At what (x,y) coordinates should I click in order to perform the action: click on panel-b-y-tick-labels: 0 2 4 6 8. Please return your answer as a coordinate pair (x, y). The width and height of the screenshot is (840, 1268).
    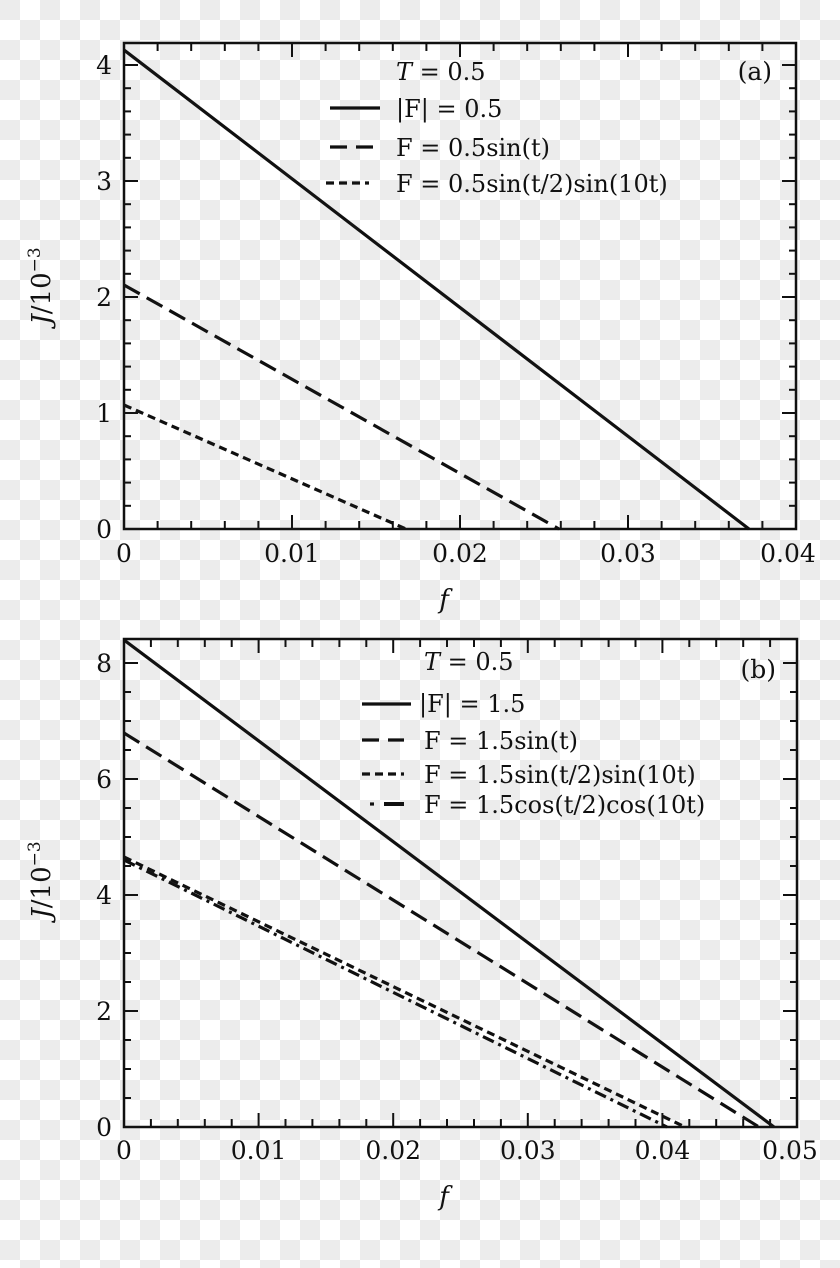
    Looking at the image, I should click on (104, 895).